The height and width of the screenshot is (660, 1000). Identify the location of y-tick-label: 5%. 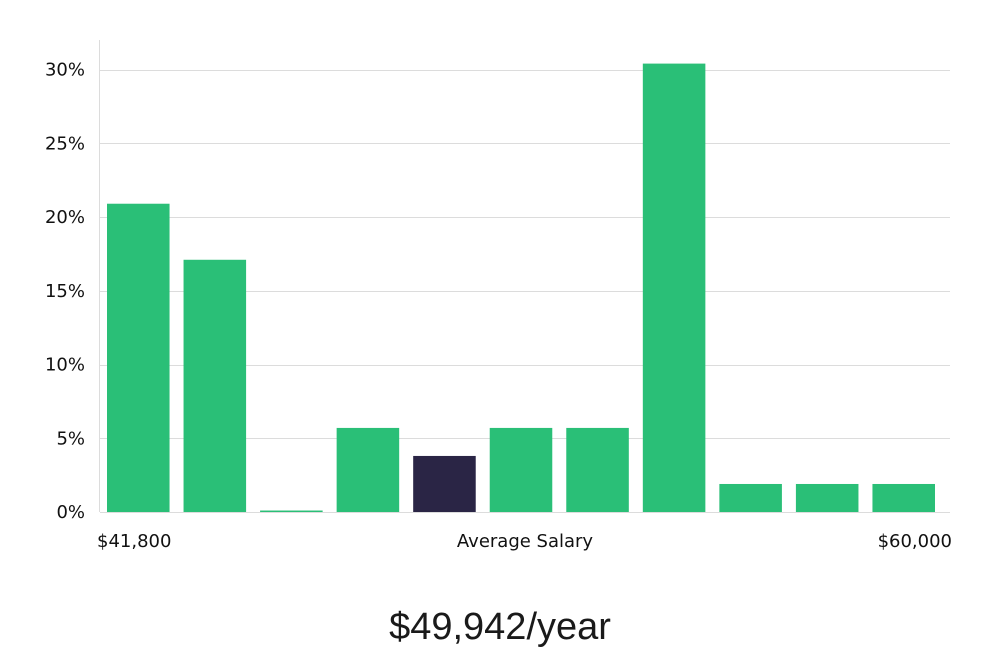
(70, 438).